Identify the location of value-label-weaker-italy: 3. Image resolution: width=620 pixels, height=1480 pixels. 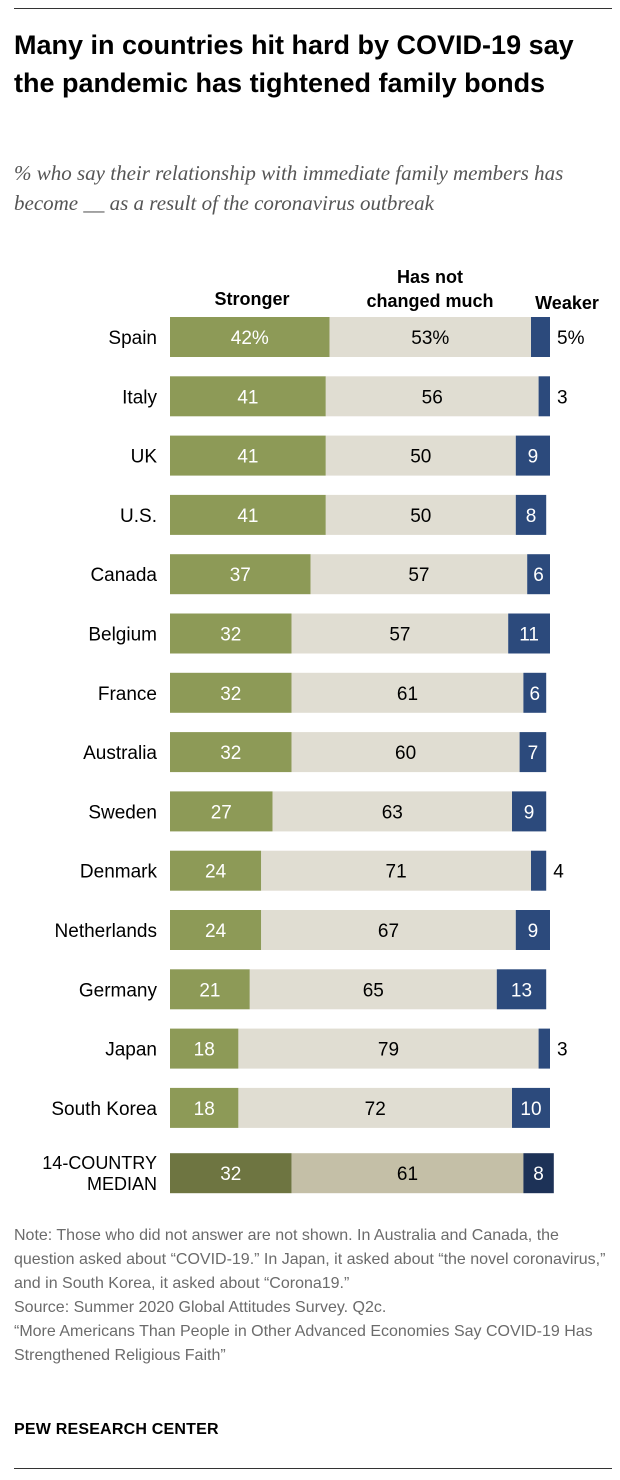
(562, 397).